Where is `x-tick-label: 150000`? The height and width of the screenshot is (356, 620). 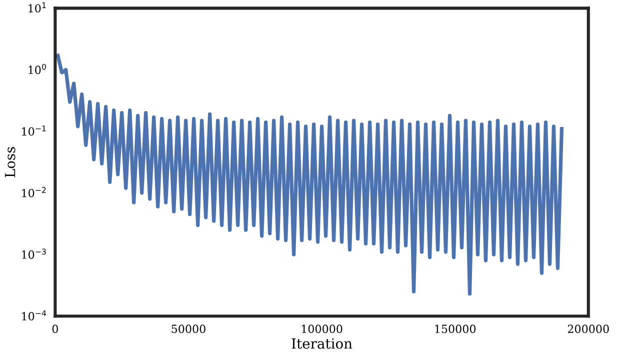
x-tick-label: 150000 is located at coordinates (455, 329).